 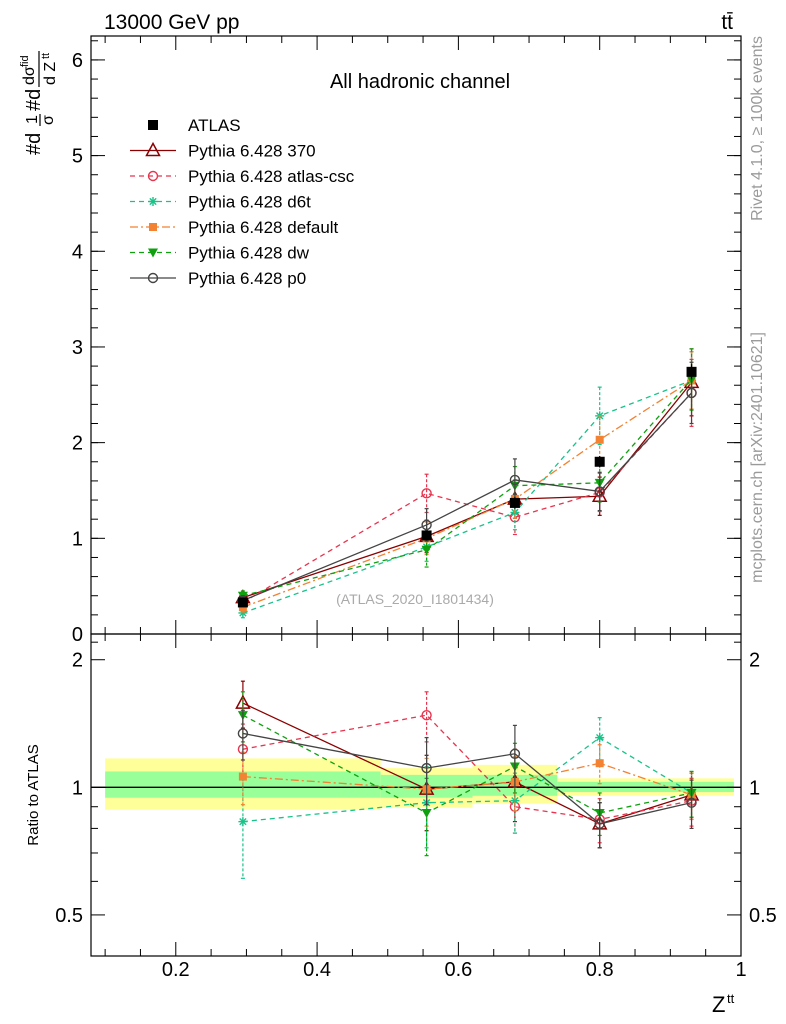 What do you see at coordinates (153, 278) in the screenshot?
I see `legend-marker-p0` at bounding box center [153, 278].